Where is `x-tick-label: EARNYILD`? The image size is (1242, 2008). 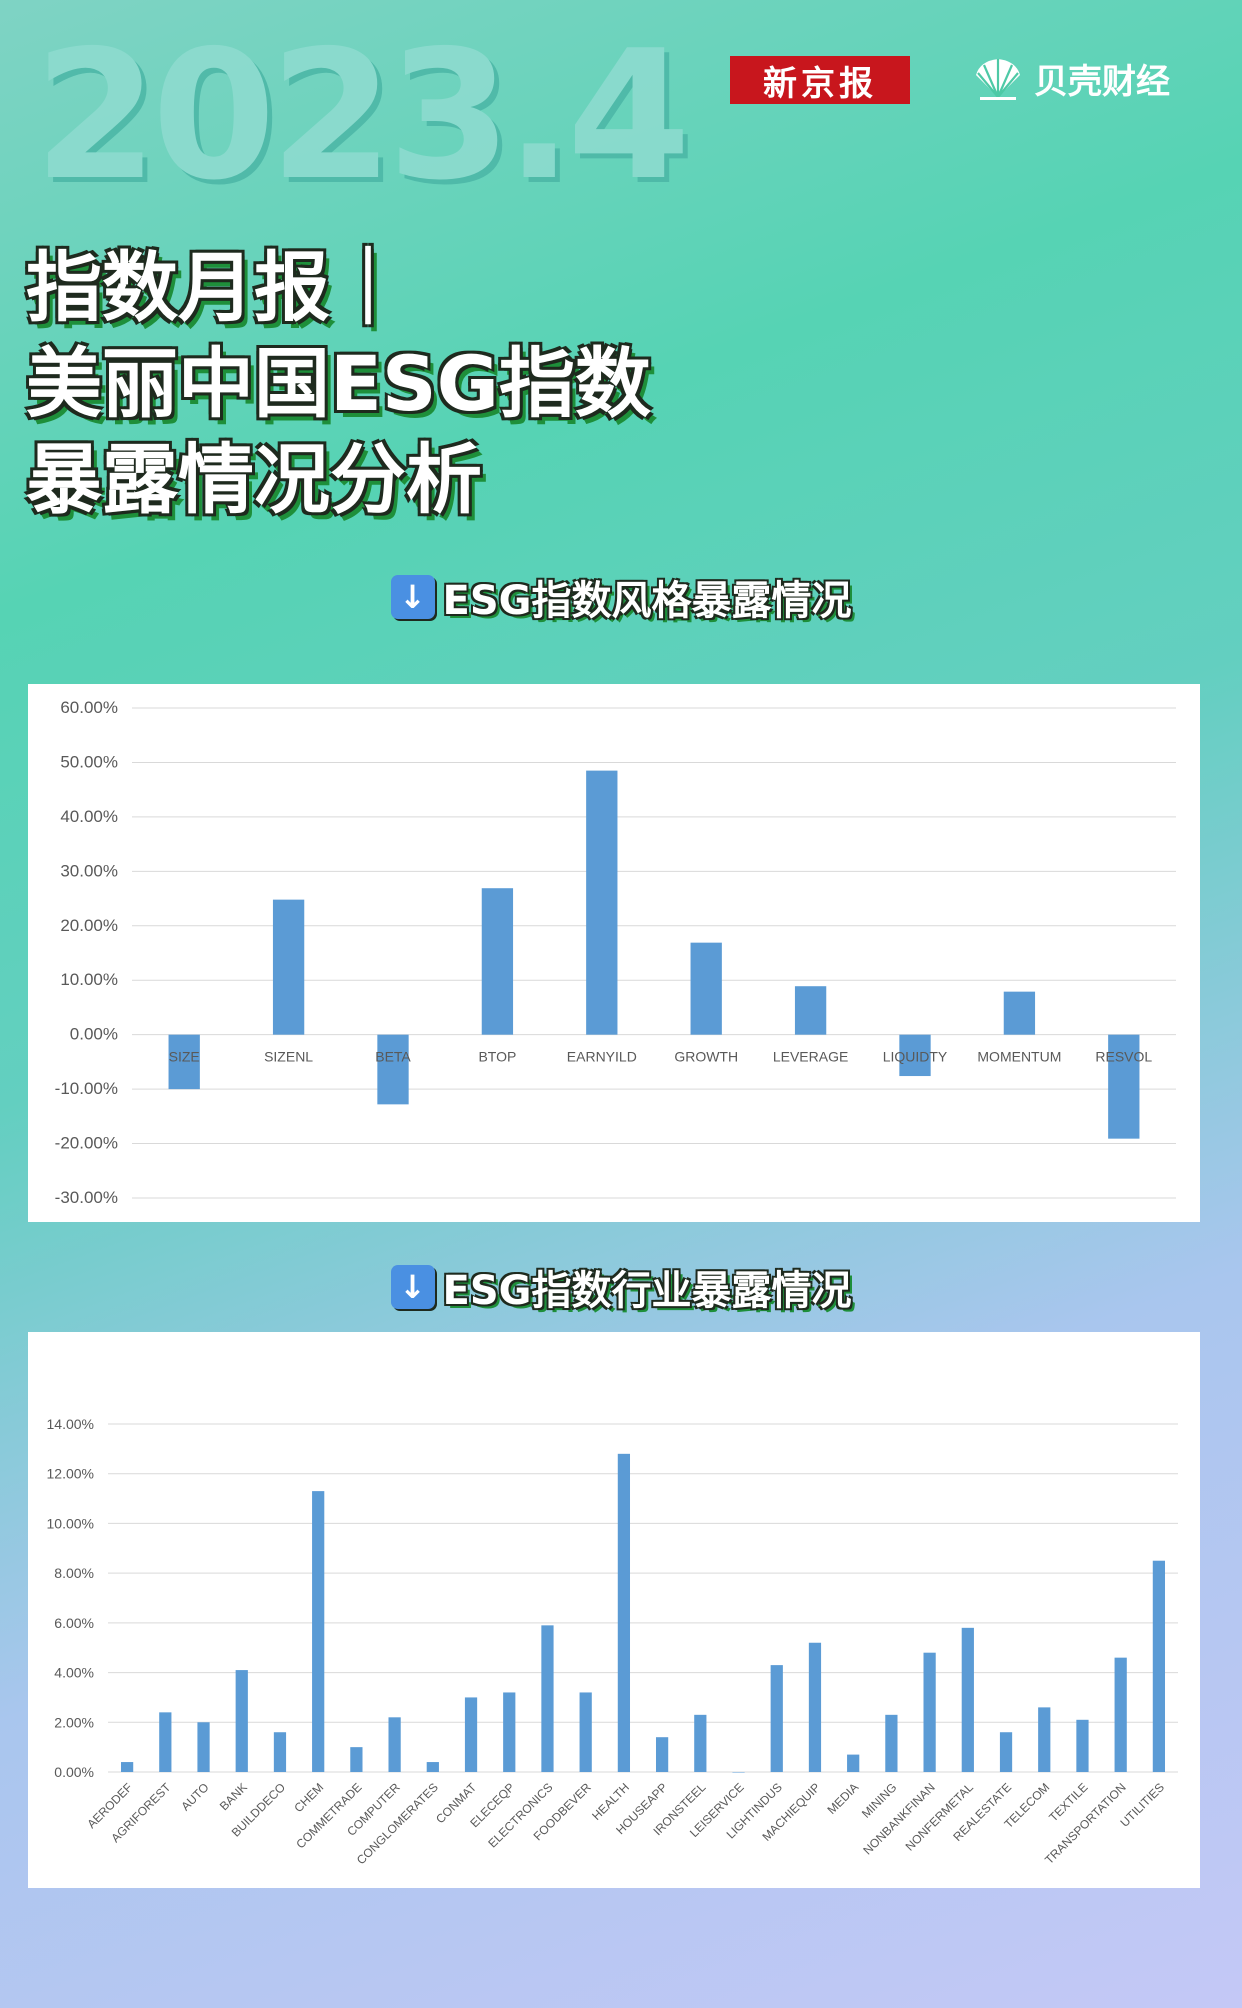
x-tick-label: EARNYILD is located at coordinates (602, 1057).